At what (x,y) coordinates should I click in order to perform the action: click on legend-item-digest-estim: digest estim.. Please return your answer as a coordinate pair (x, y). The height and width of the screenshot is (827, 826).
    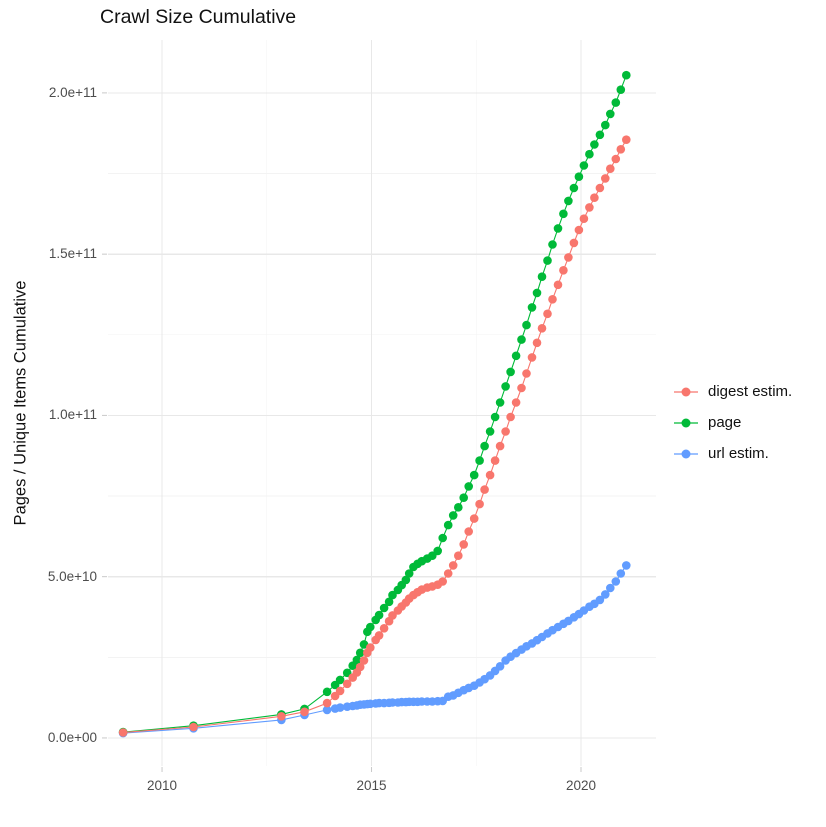
    Looking at the image, I should click on (732, 391).